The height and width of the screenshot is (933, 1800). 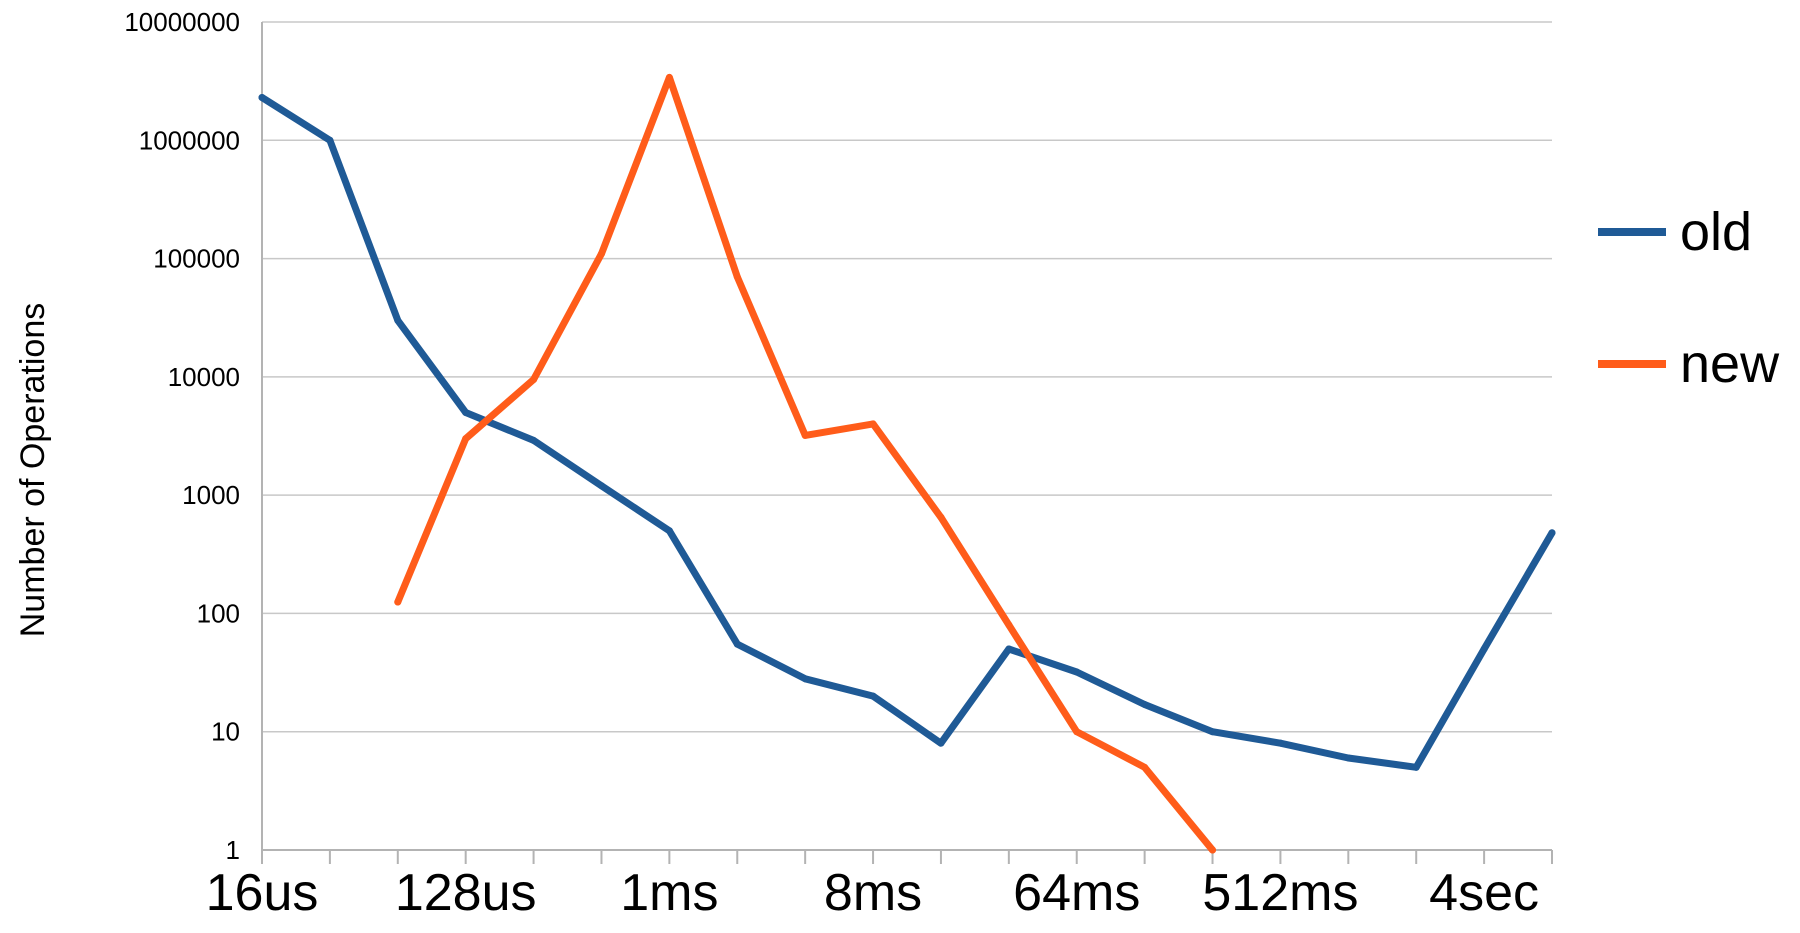 I want to click on y-tick-label: 1000, so click(x=211, y=495).